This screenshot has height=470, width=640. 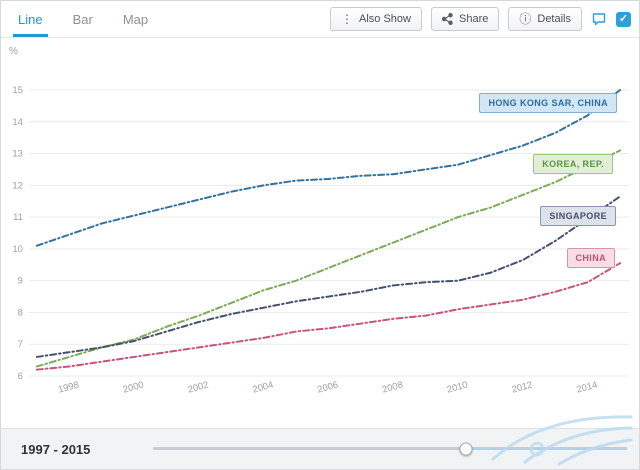 I want to click on ellipsis-icon: ⋮, so click(x=347, y=19).